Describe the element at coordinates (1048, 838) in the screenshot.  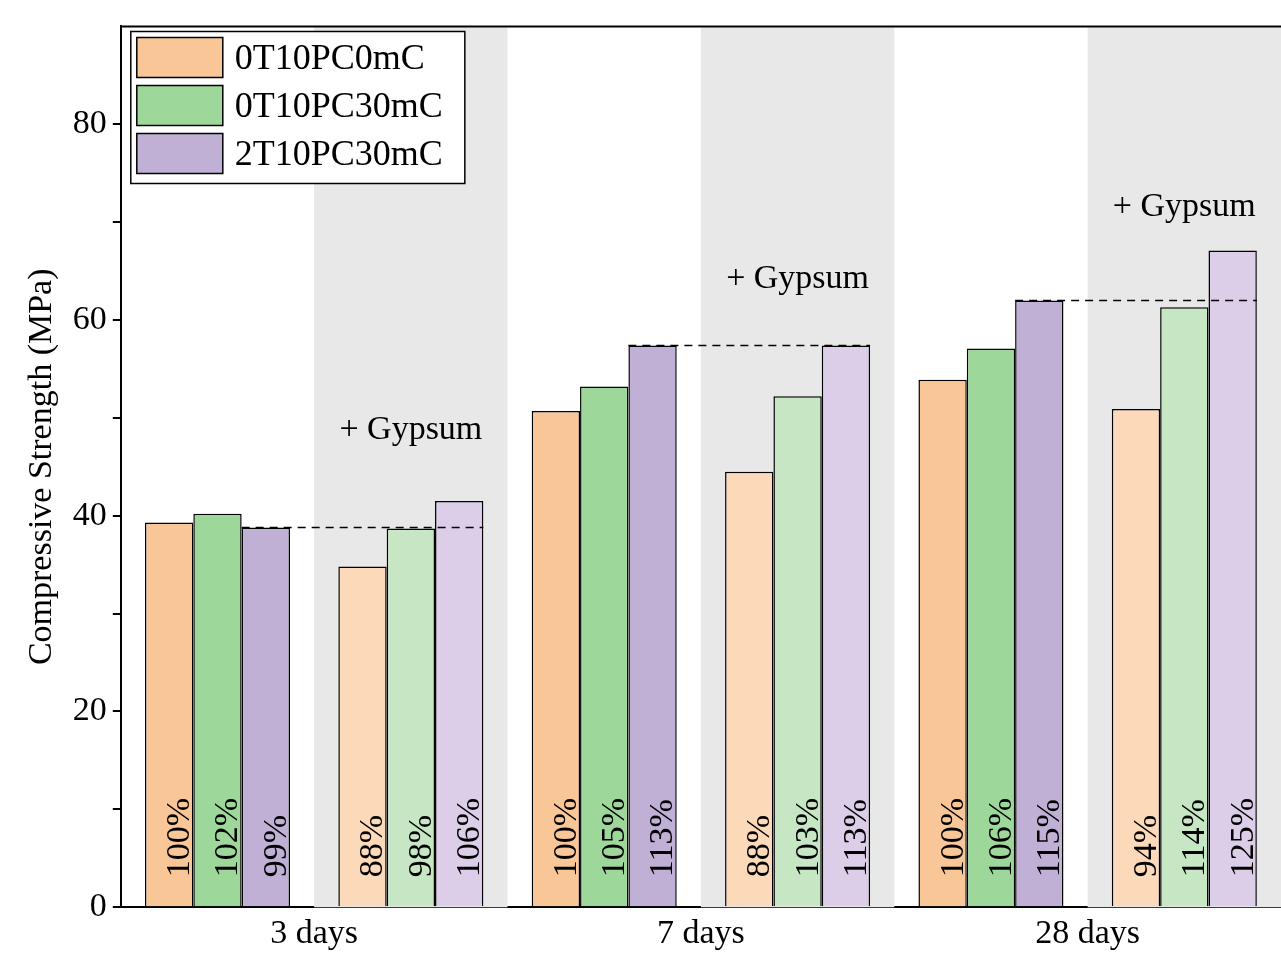
I see `annotation: 115%` at that location.